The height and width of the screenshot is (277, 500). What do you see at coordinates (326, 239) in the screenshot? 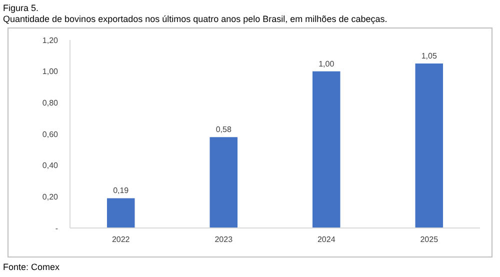
I see `x-tick-label: 2024` at bounding box center [326, 239].